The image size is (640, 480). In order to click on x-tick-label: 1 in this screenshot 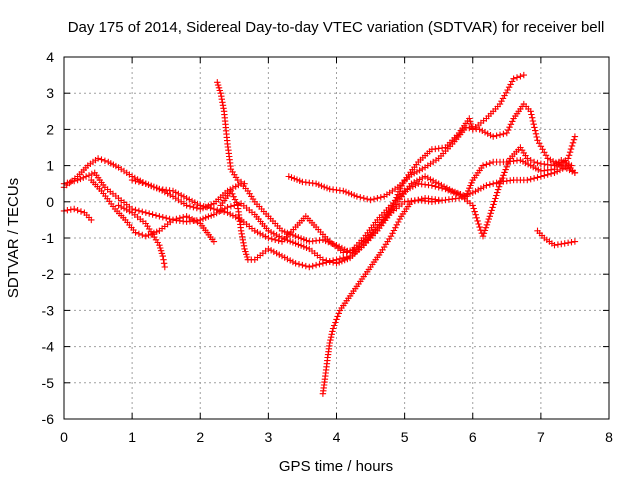, I will do `click(132, 437)`.